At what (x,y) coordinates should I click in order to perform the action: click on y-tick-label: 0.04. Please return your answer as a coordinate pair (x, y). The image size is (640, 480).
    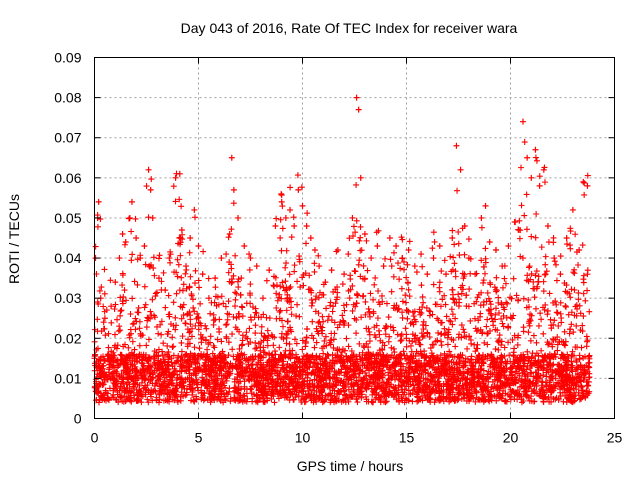
    Looking at the image, I should click on (67, 258).